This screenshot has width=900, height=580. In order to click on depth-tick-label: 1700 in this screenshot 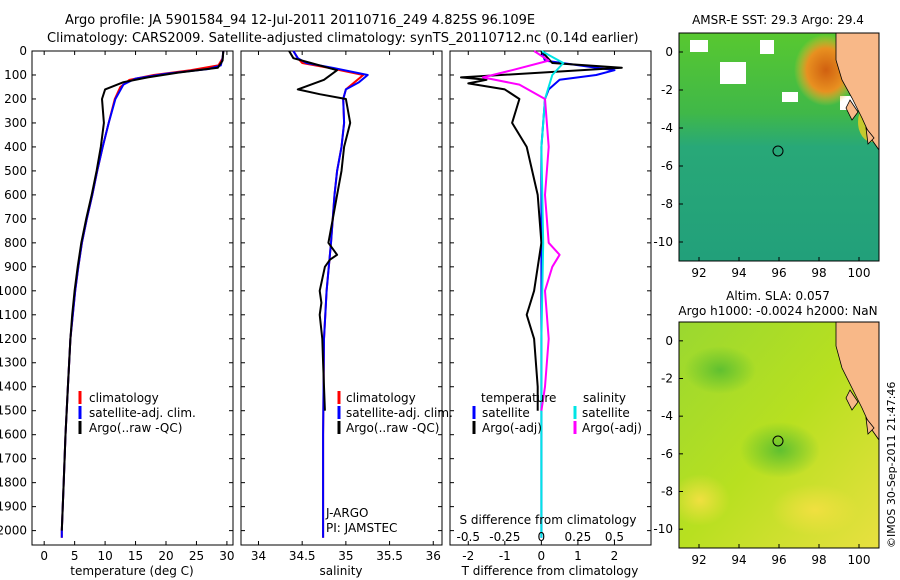, I will do `click(13, 459)`.